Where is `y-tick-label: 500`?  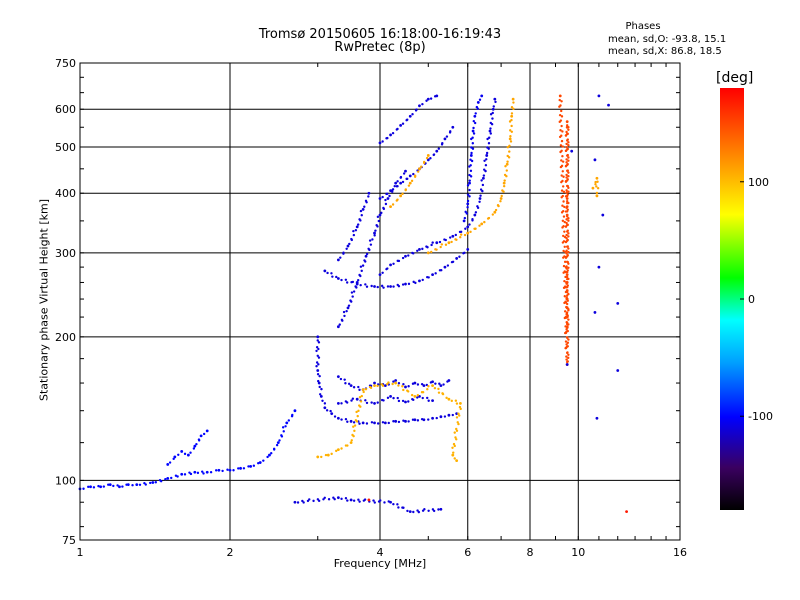 y-tick-label: 500 is located at coordinates (65, 147).